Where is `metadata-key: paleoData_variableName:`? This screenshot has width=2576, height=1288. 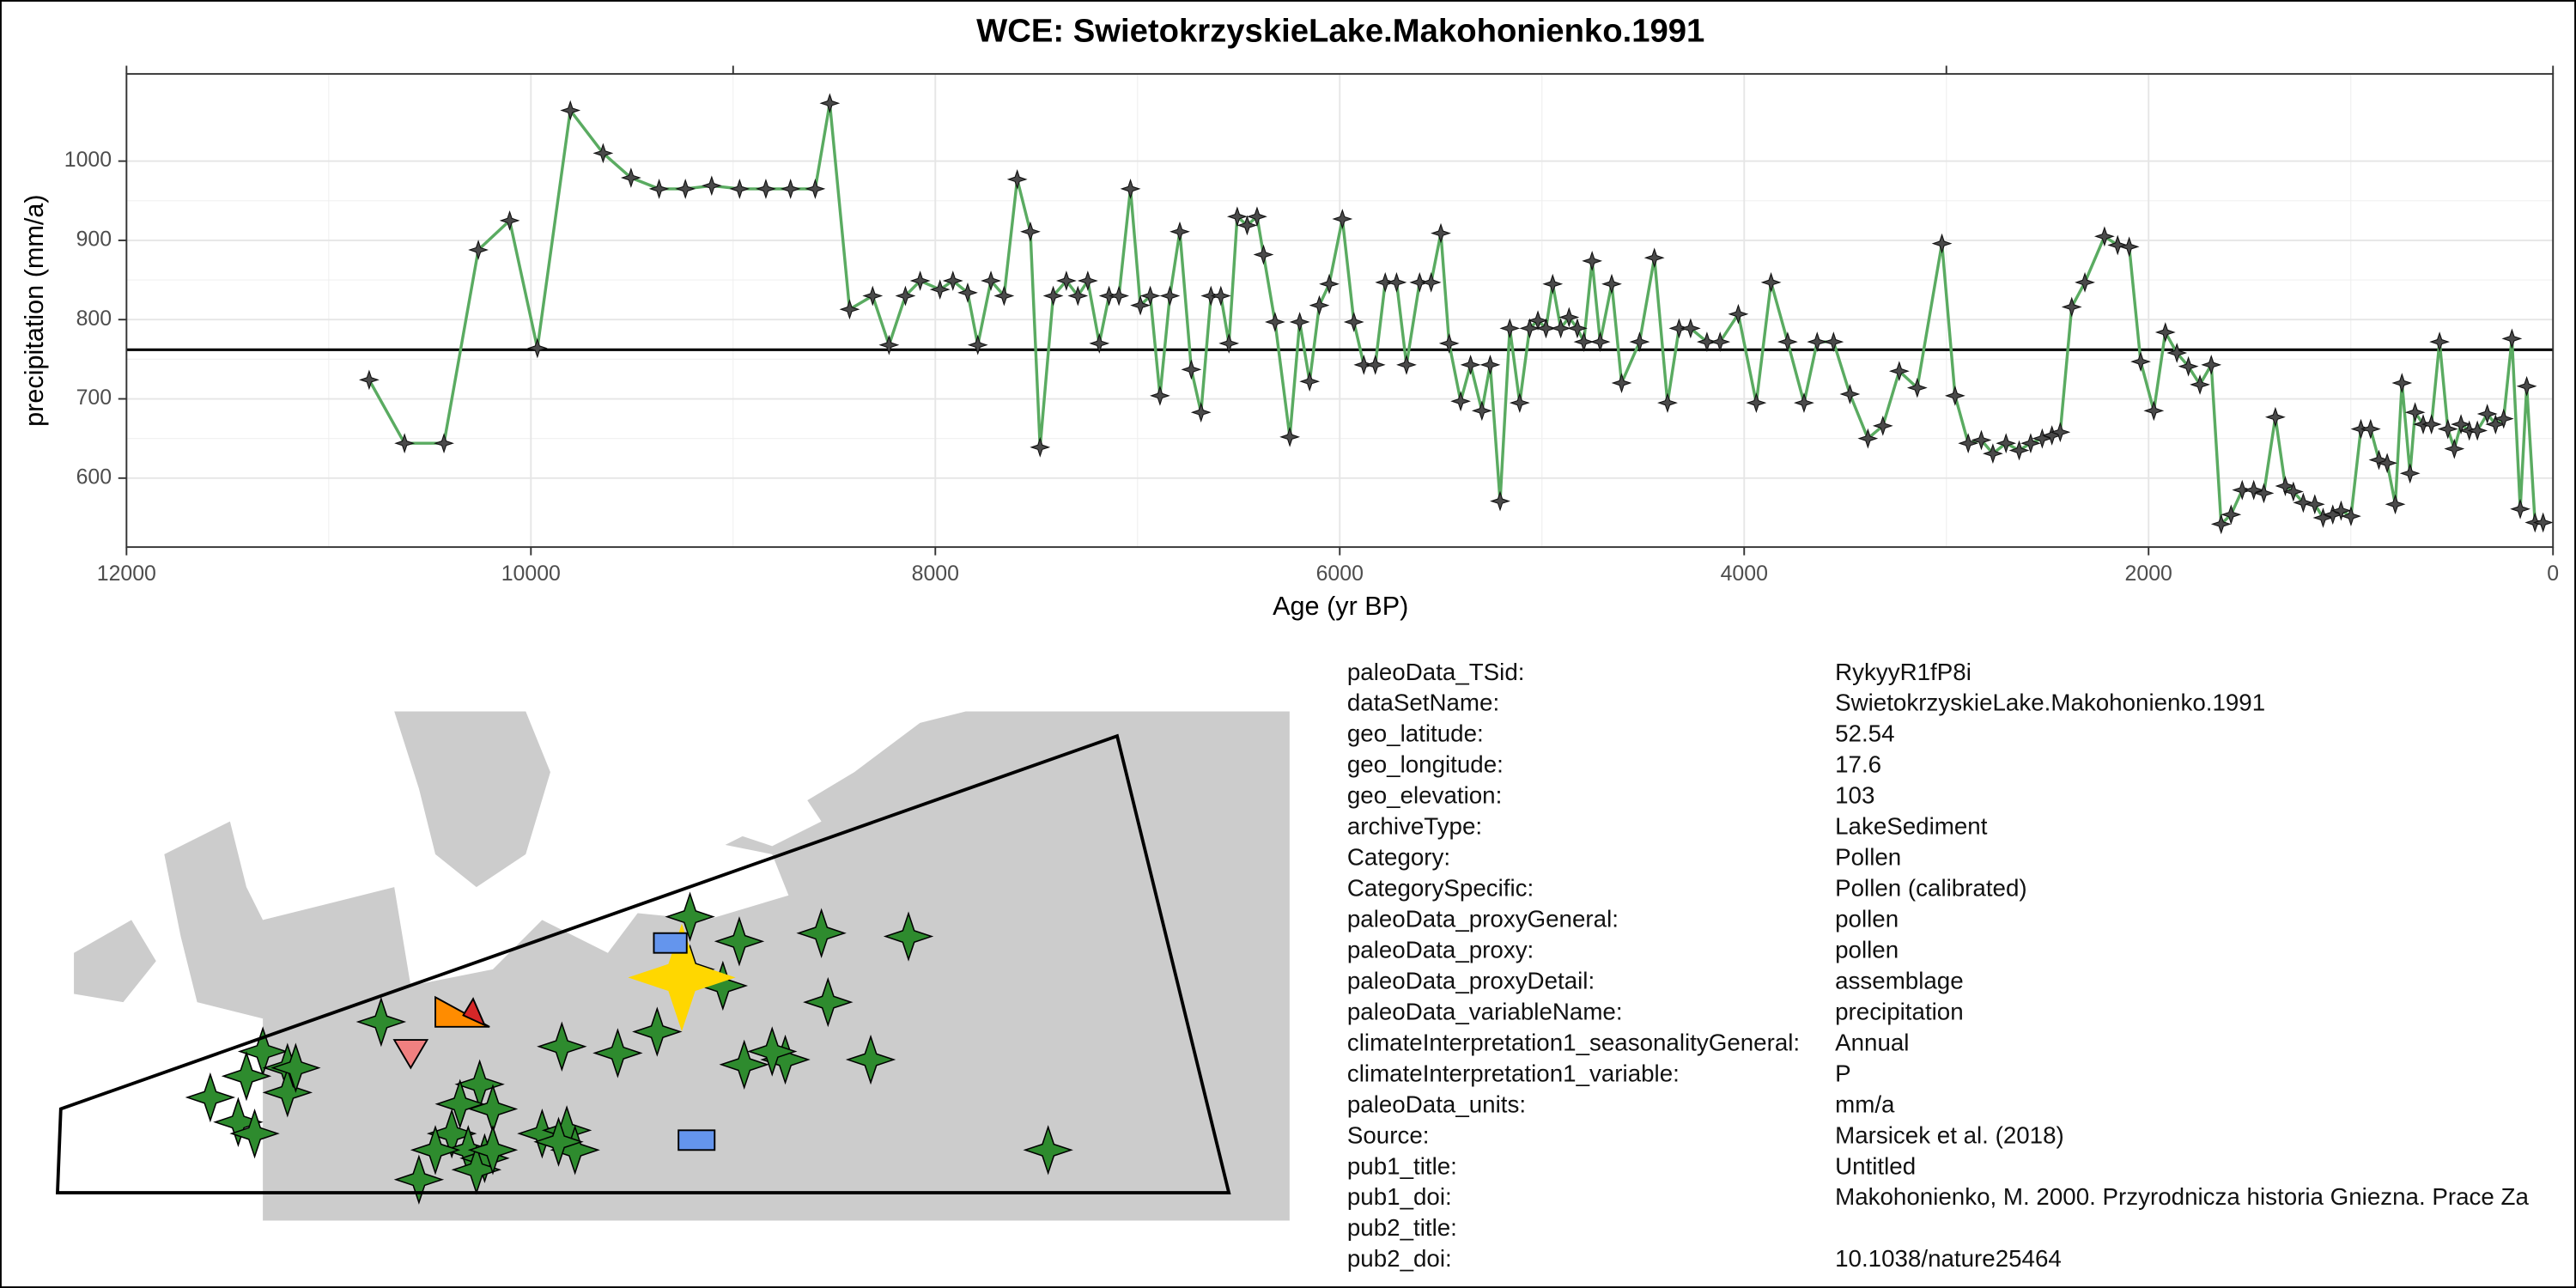 metadata-key: paleoData_variableName: is located at coordinates (1485, 1011).